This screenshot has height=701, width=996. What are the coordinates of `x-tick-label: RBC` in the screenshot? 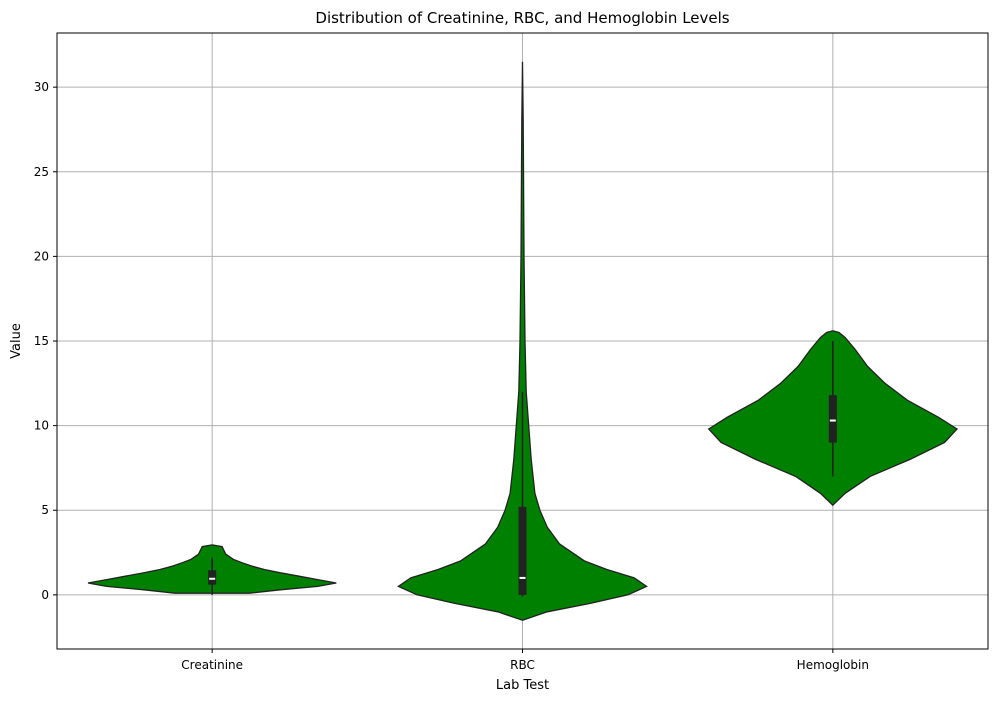 It's located at (522, 665).